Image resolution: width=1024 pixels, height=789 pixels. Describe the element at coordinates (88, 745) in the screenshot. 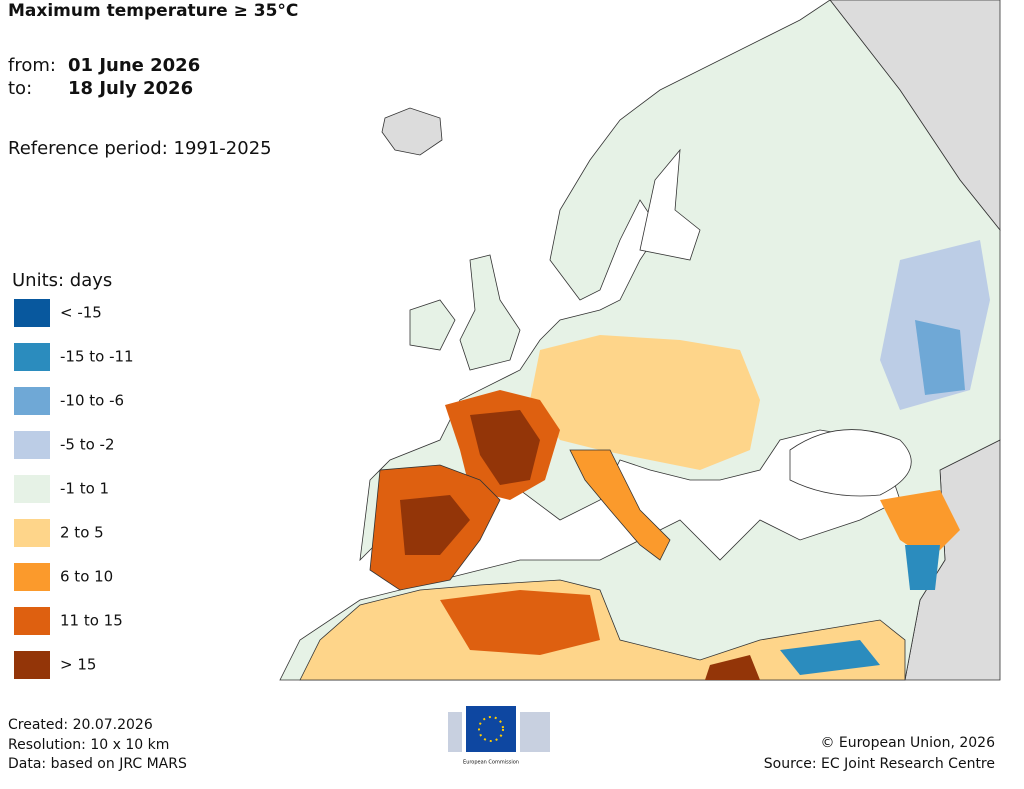

I see `resolution: Resolution: 10 x 10 km` at that location.